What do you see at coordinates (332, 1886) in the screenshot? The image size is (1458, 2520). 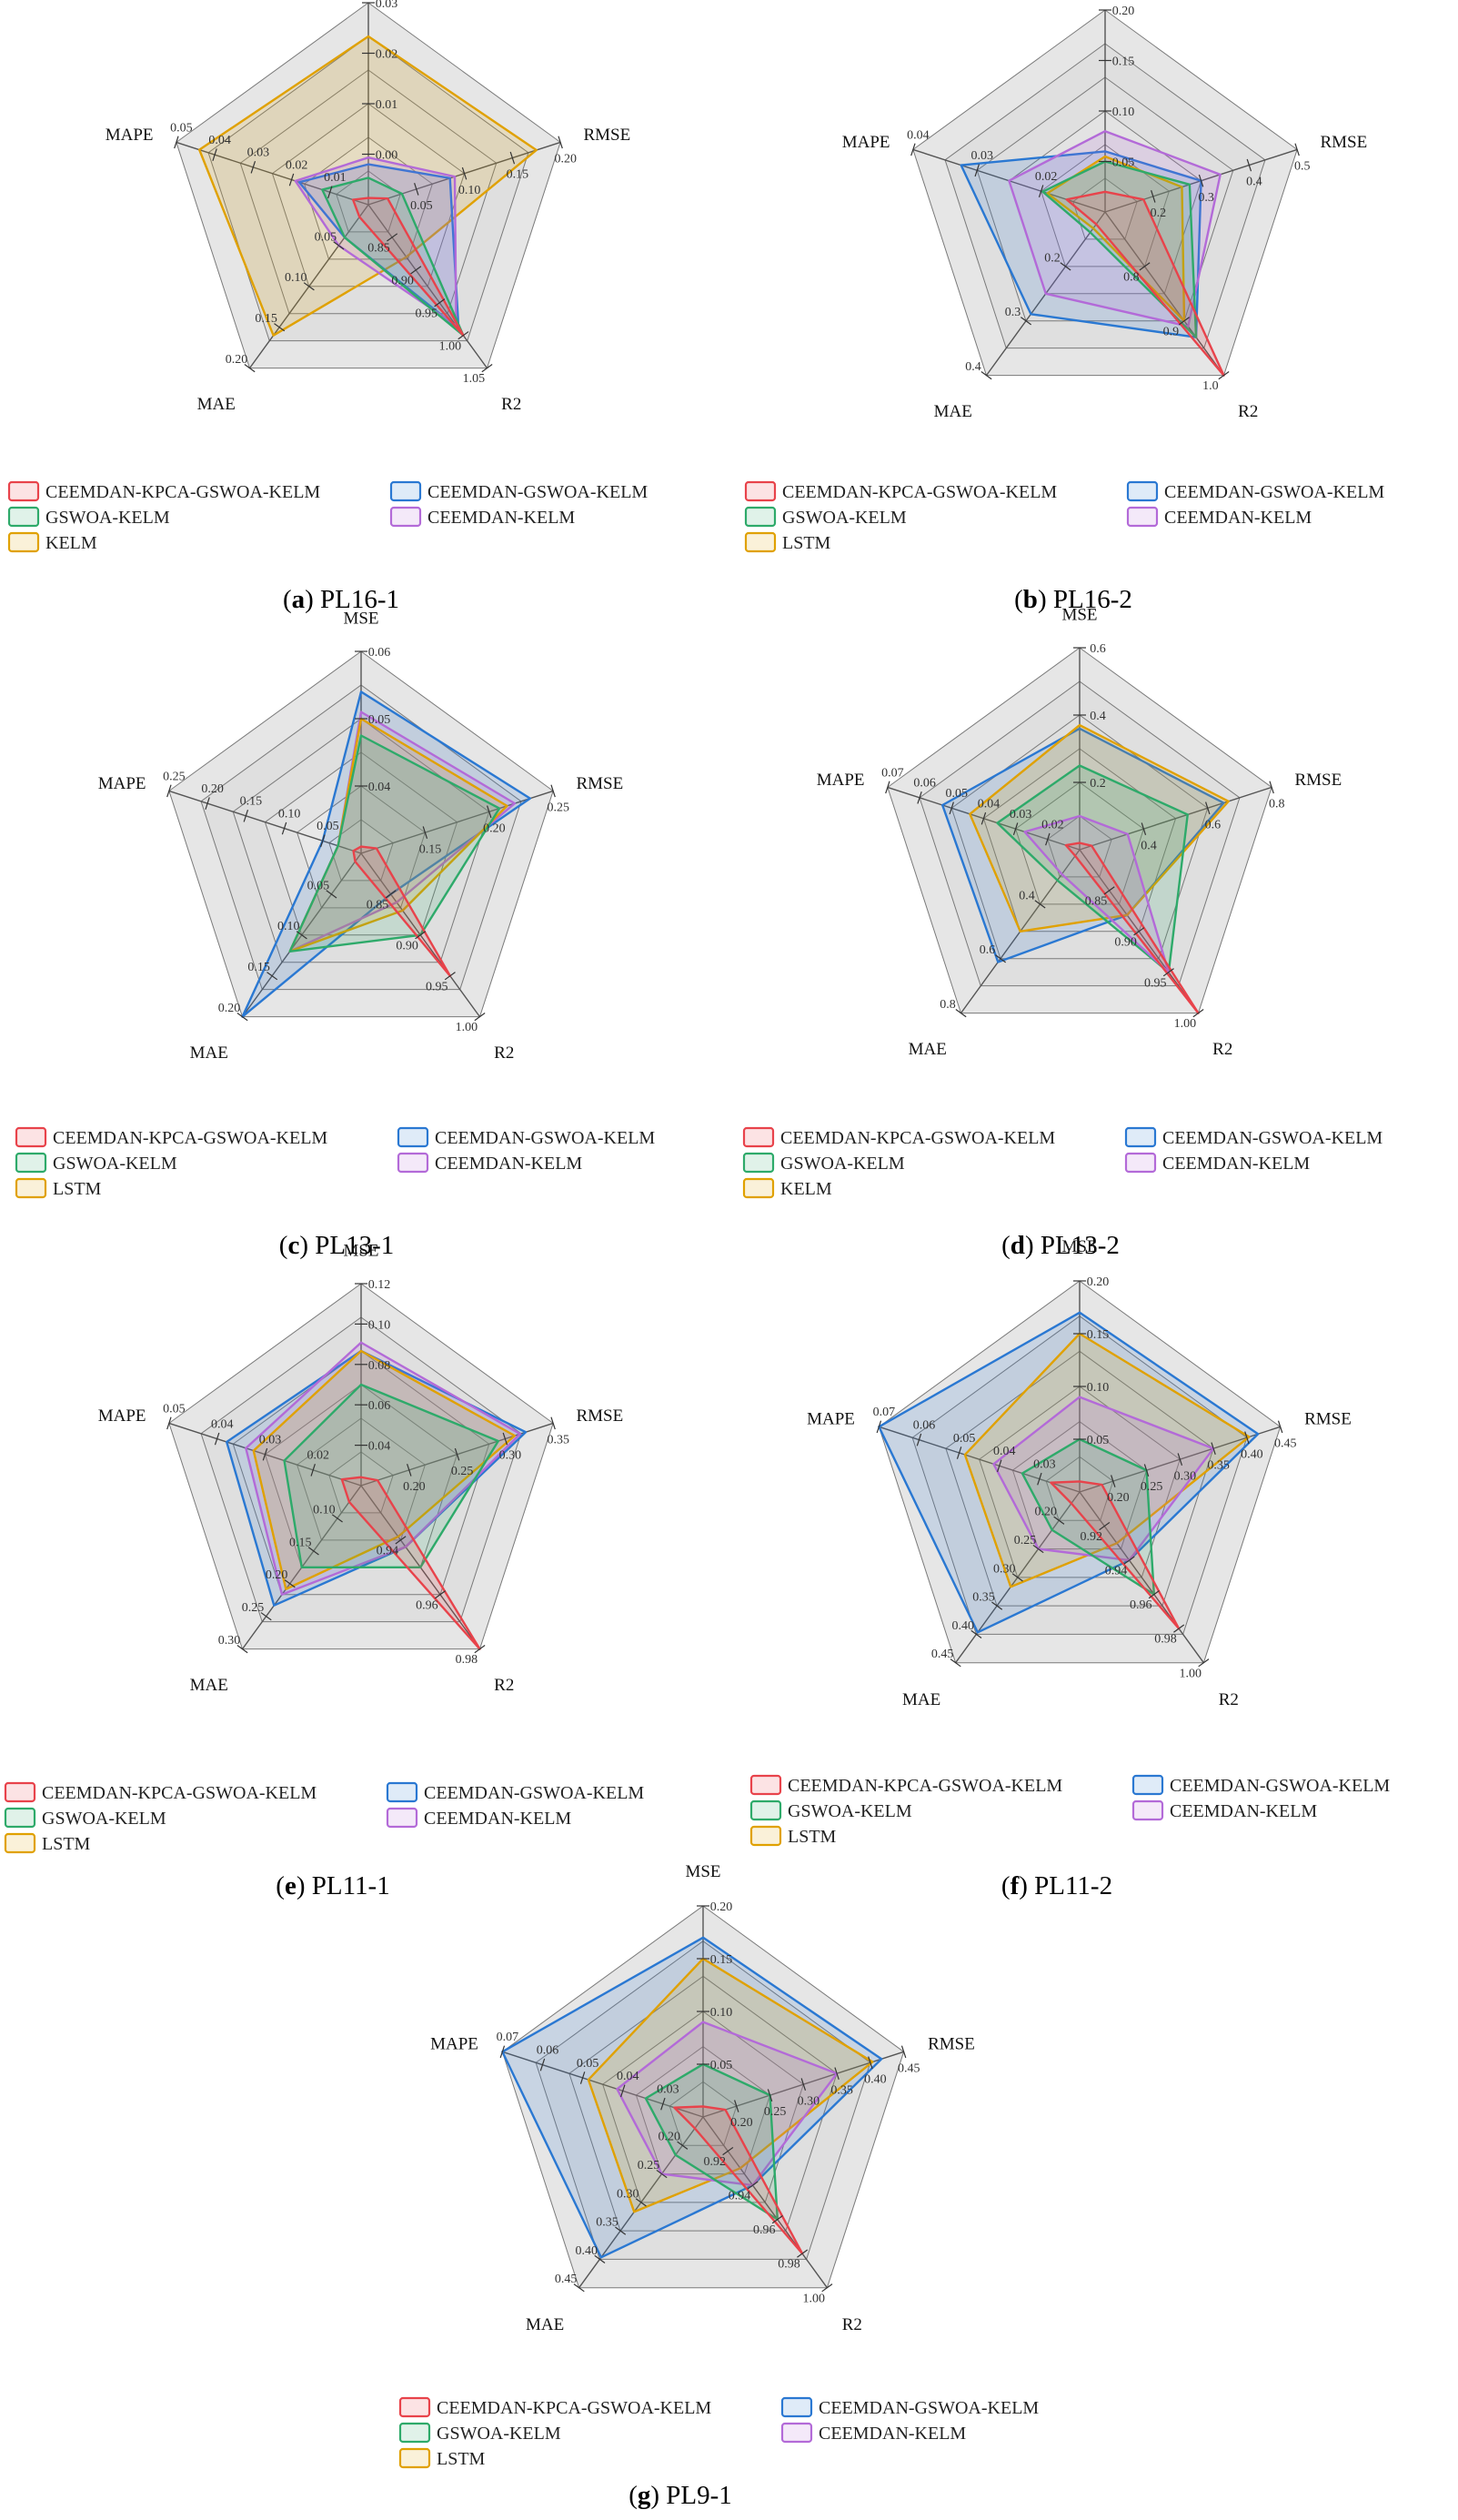 I see `panel-caption: (e) PL11-1` at bounding box center [332, 1886].